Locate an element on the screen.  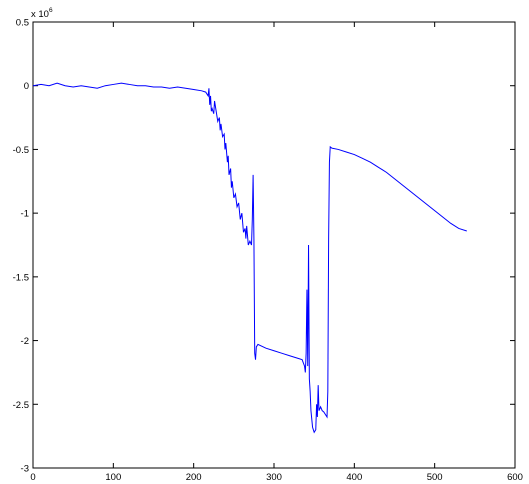
x-tick-label: 500 is located at coordinates (435, 477).